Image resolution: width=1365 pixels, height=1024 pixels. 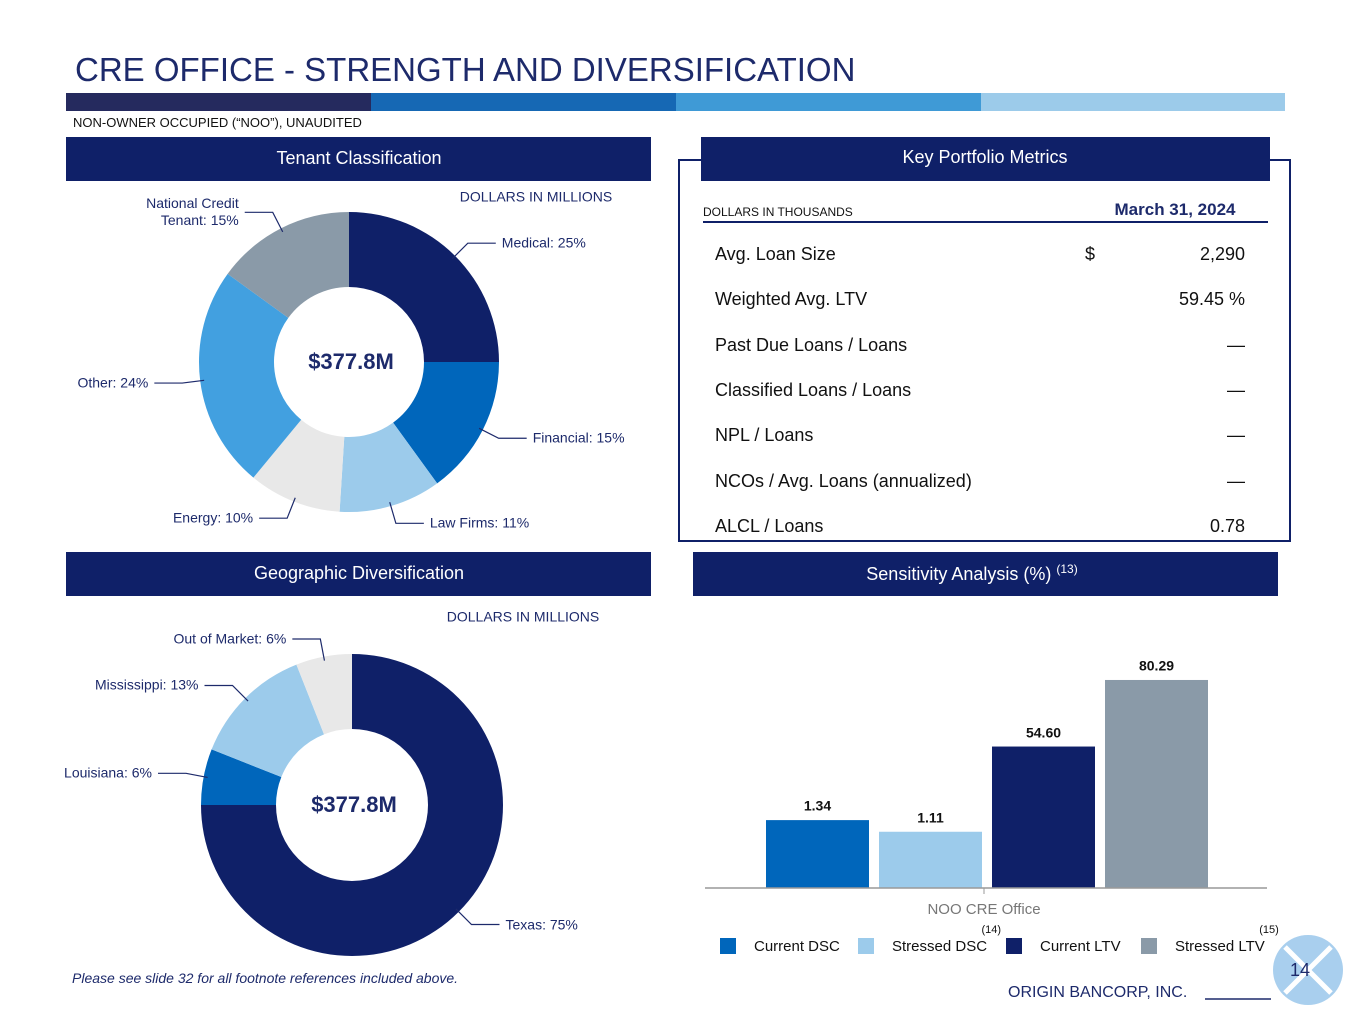 I want to click on slice-label: Law Firms: 11%, so click(x=479, y=522).